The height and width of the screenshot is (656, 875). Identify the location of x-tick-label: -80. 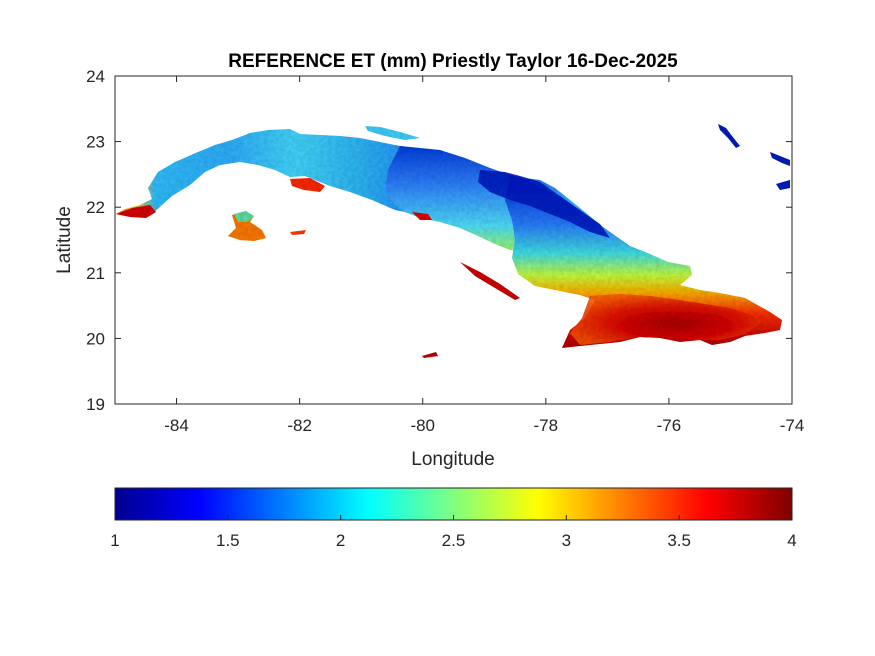
(422, 425).